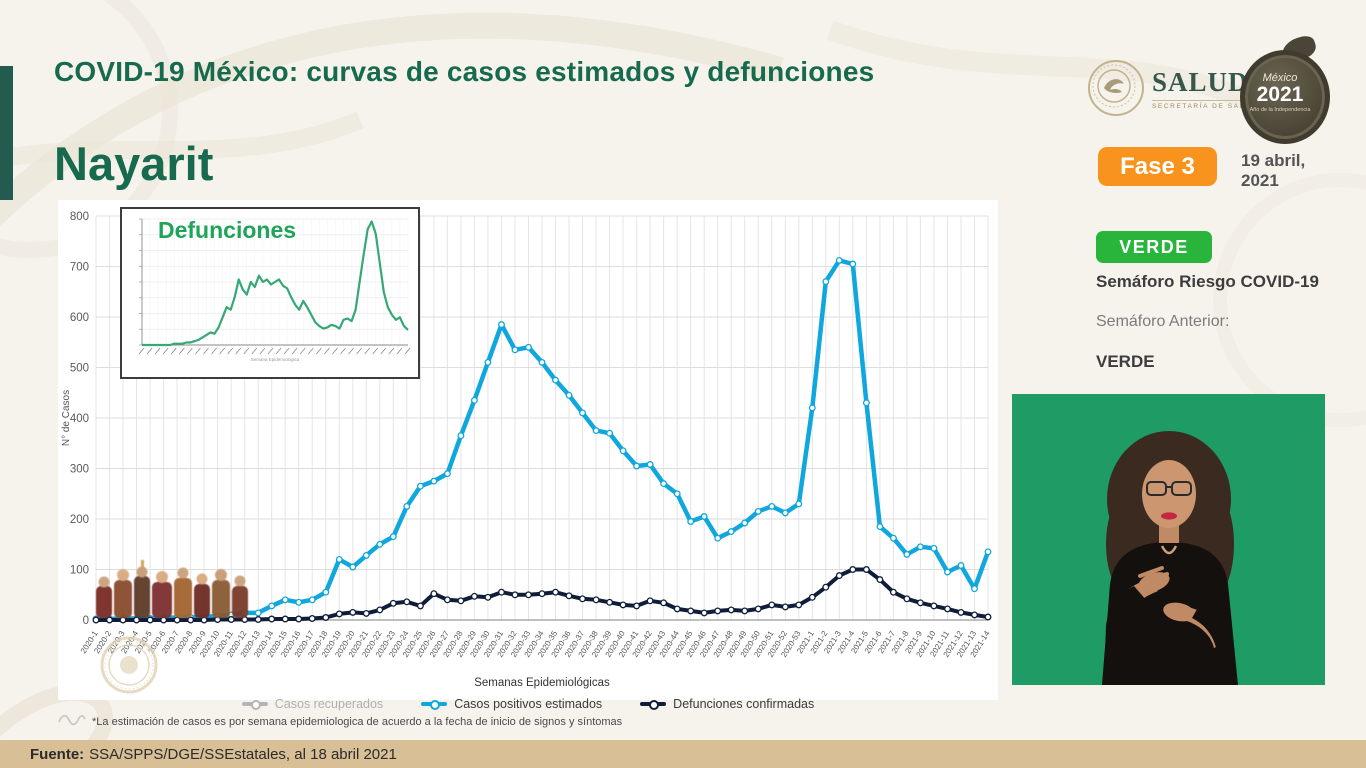  Describe the element at coordinates (1125, 361) in the screenshot. I see `semaforo-previous-value: VERDE` at that location.